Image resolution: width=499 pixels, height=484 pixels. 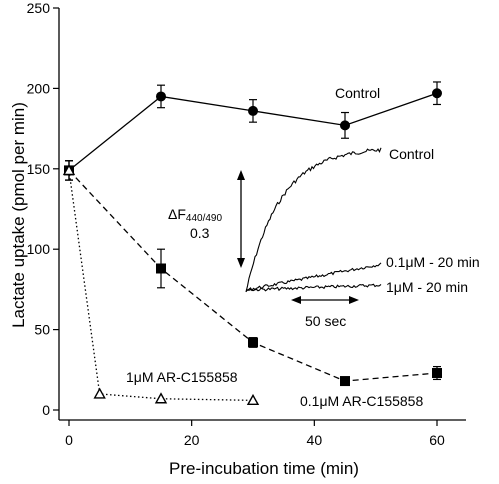 I want to click on y-tick-label: 100, so click(x=39, y=249).